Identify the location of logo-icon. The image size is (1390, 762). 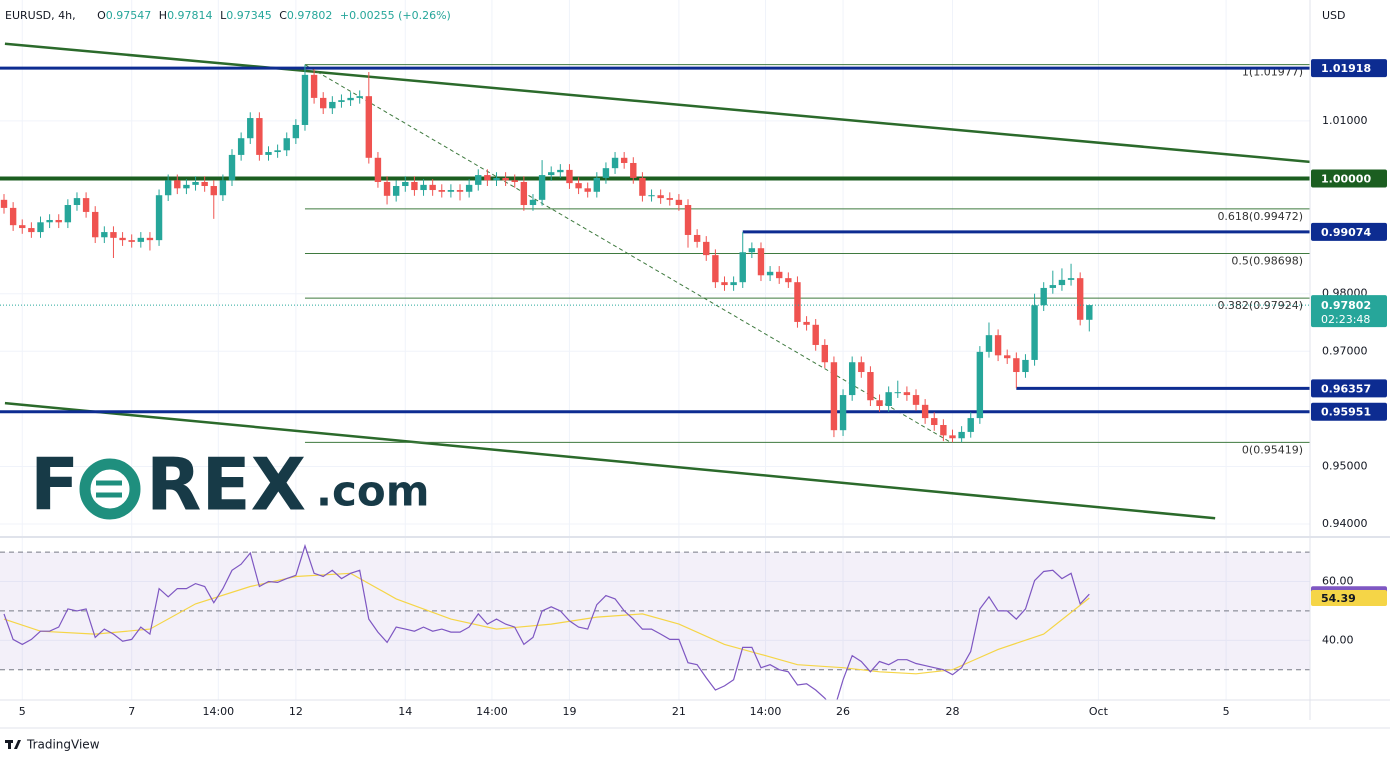
(110, 489).